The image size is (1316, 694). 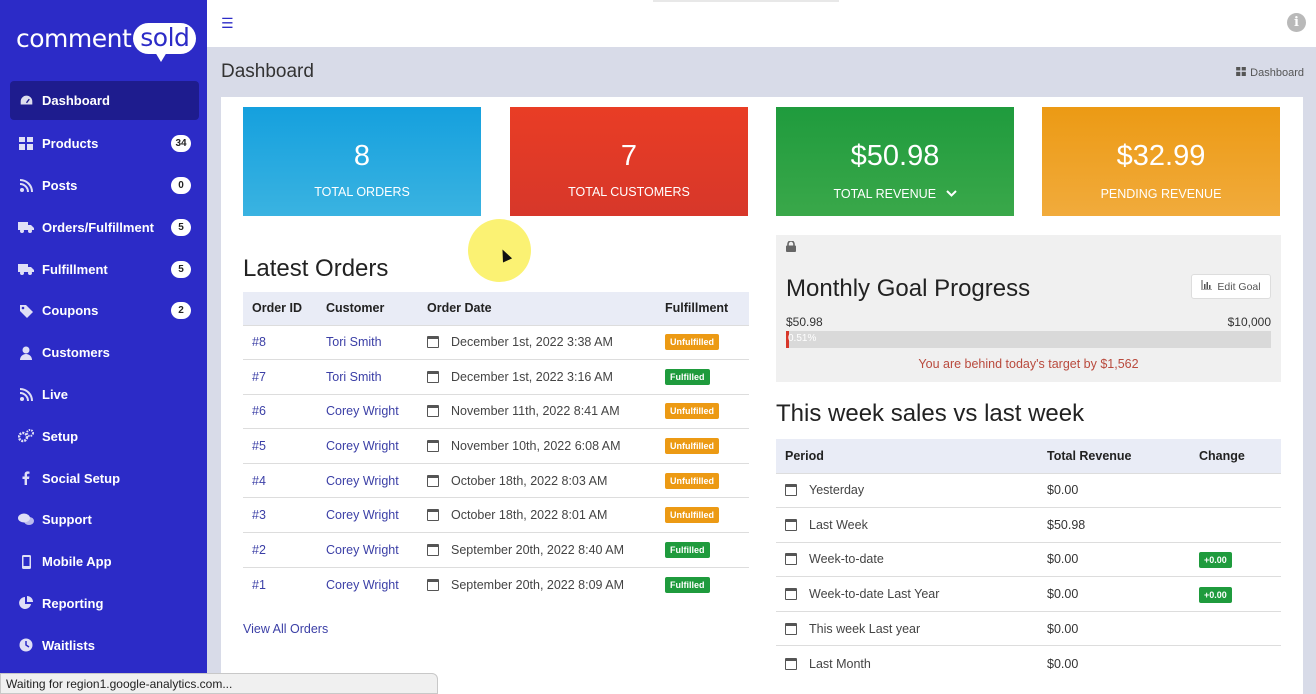 I want to click on order-id-link: #2, so click(x=280, y=550).